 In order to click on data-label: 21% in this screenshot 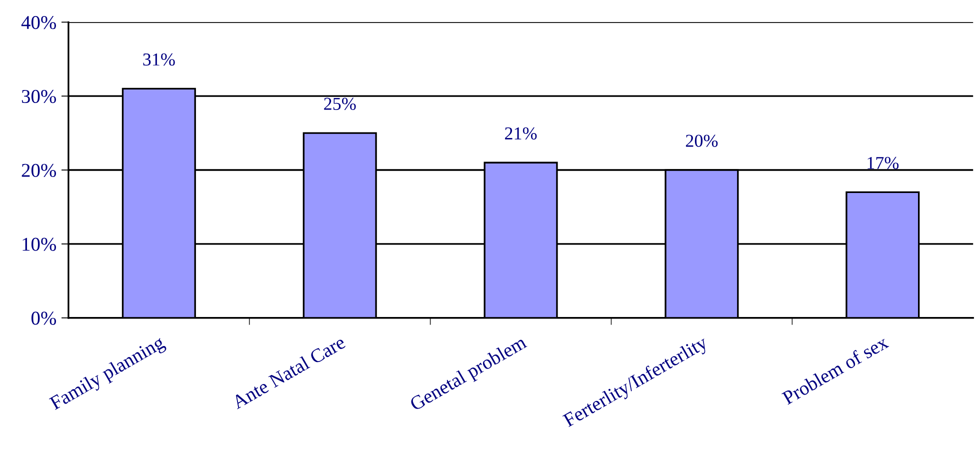, I will do `click(521, 133)`.